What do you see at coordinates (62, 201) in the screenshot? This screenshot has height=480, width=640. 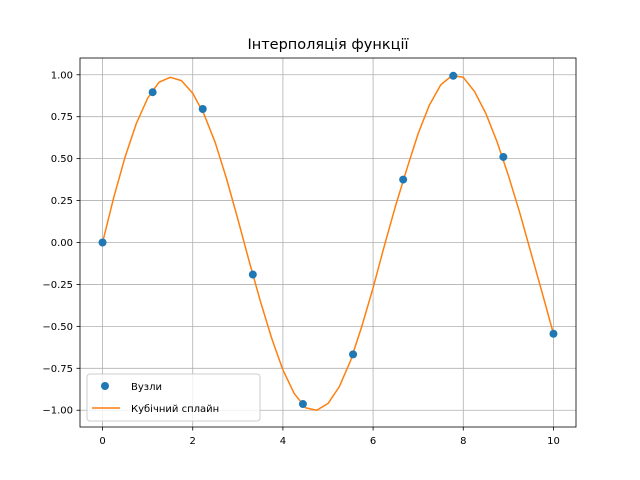 I see `y-tick-label: 0.25` at bounding box center [62, 201].